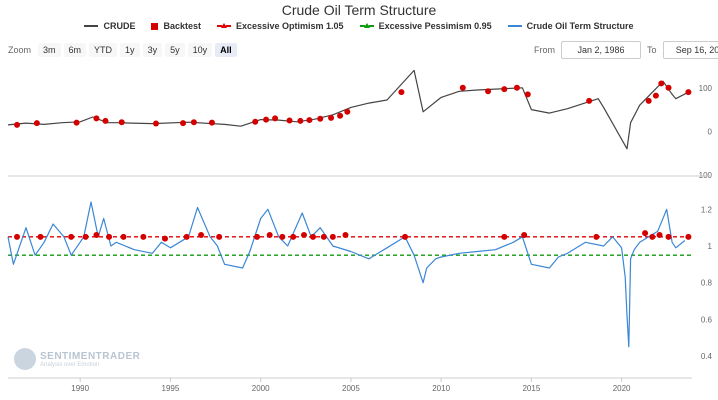  What do you see at coordinates (710, 131) in the screenshot?
I see `crude-y-tick-1: 0` at bounding box center [710, 131].